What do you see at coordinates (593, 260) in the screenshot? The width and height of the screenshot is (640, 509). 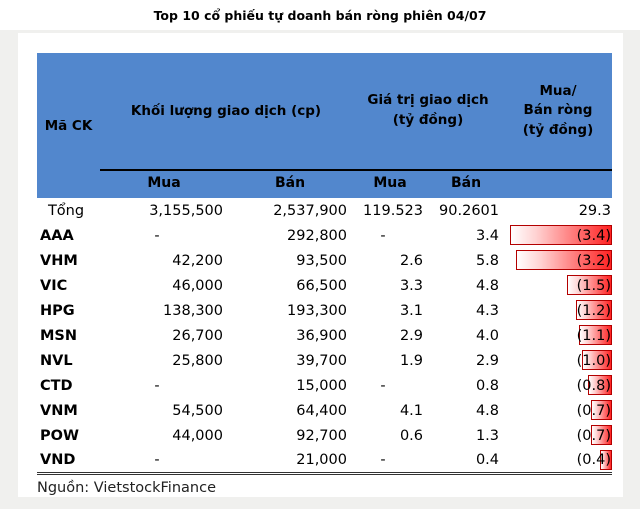 I see `net-value: (3.2)` at bounding box center [593, 260].